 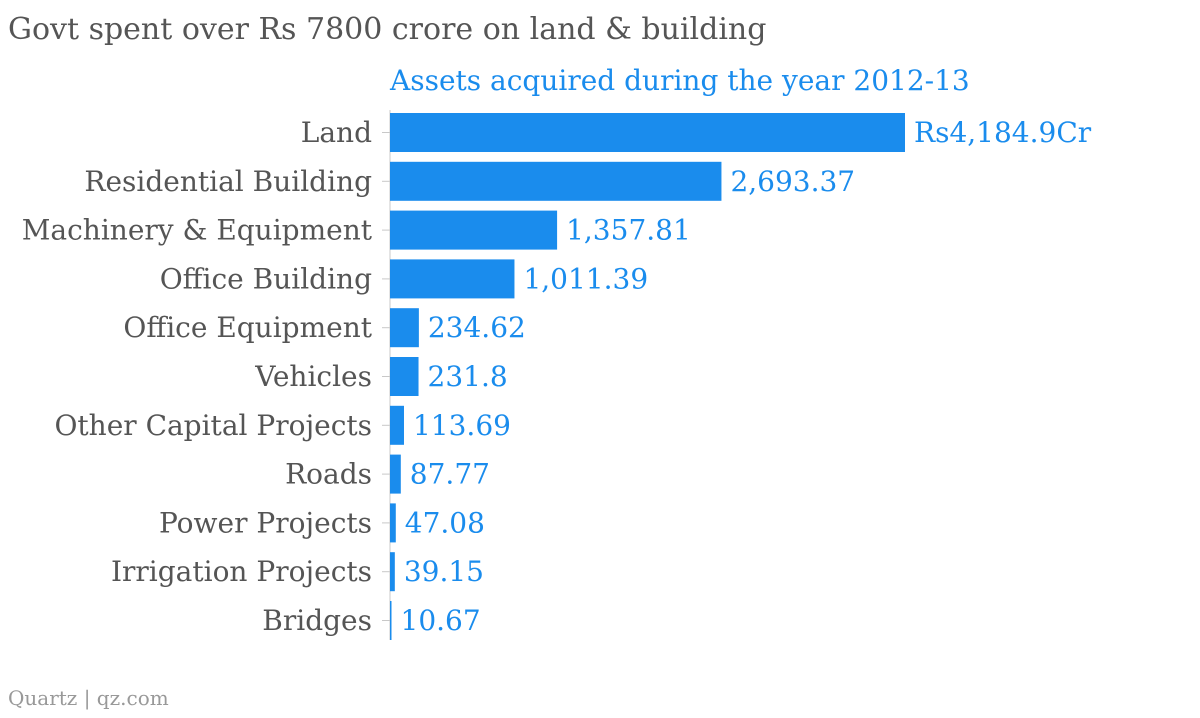 I want to click on category-label: Office Equipment, so click(x=247, y=327).